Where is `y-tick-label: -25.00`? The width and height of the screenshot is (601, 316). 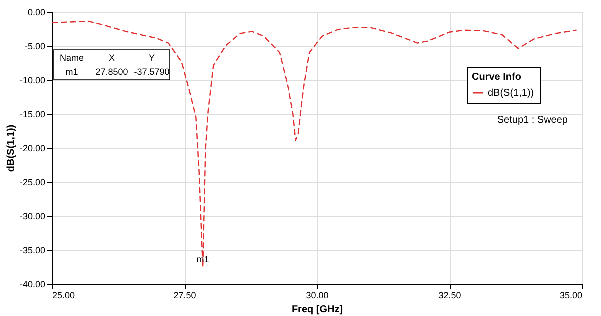
y-tick-label: -25.00 is located at coordinates (33, 183).